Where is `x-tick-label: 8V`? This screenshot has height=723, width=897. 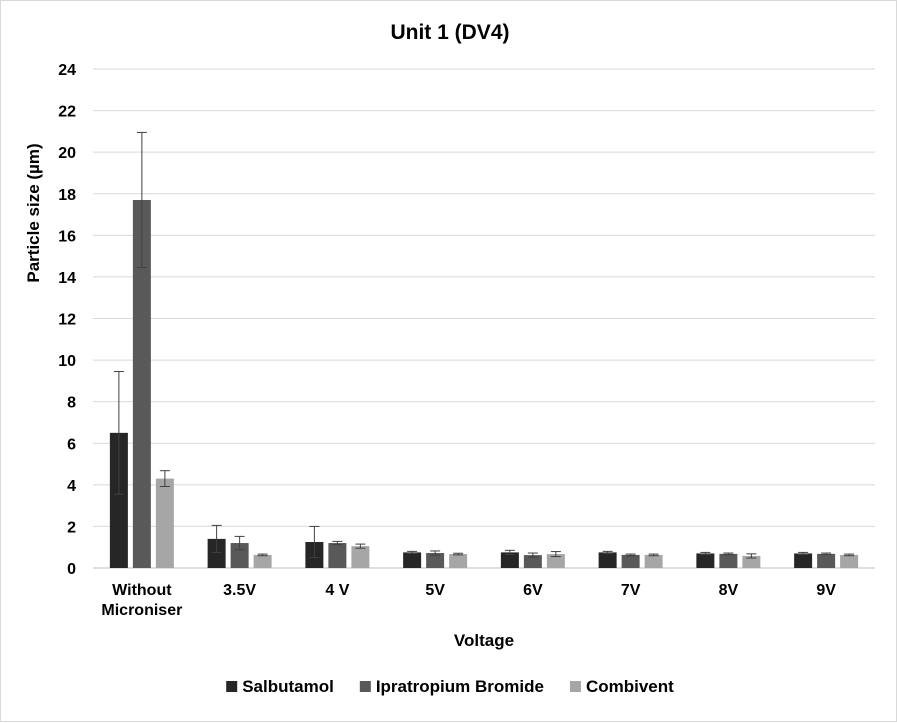
x-tick-label: 8V is located at coordinates (729, 590).